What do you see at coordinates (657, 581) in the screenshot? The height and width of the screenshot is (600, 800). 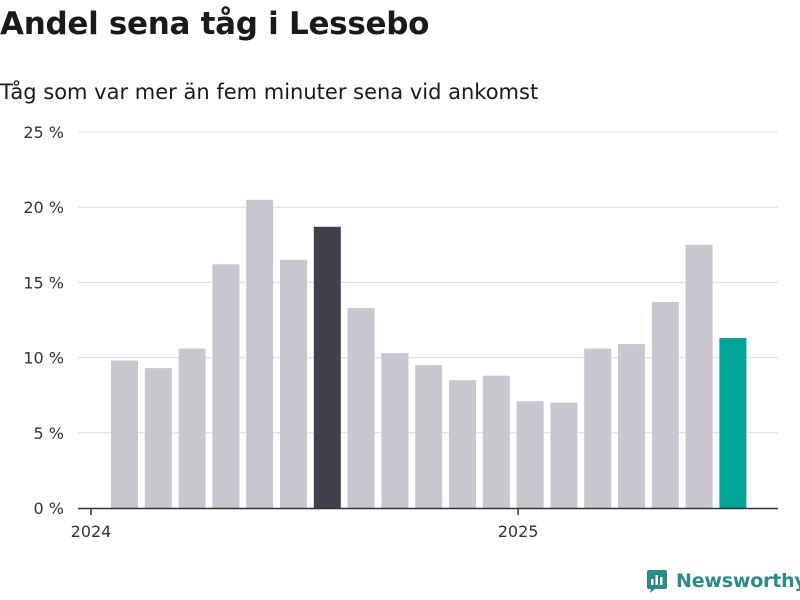 I see `newsworthy-logo-icon` at bounding box center [657, 581].